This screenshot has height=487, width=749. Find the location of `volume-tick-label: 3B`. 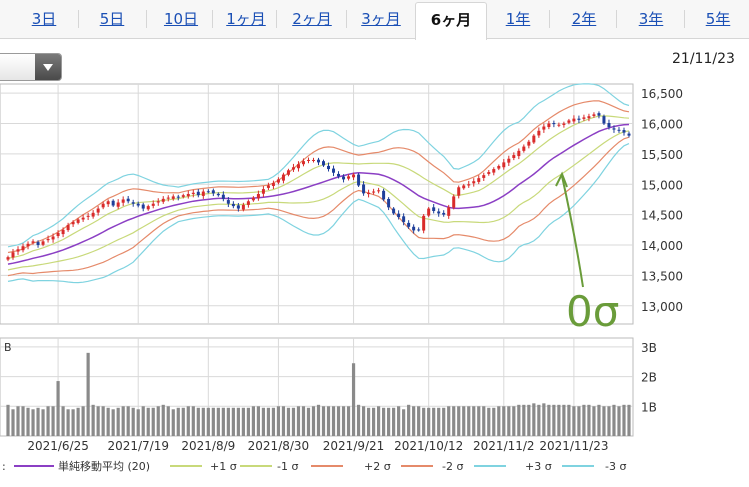

volume-tick-label: 3B is located at coordinates (649, 348).